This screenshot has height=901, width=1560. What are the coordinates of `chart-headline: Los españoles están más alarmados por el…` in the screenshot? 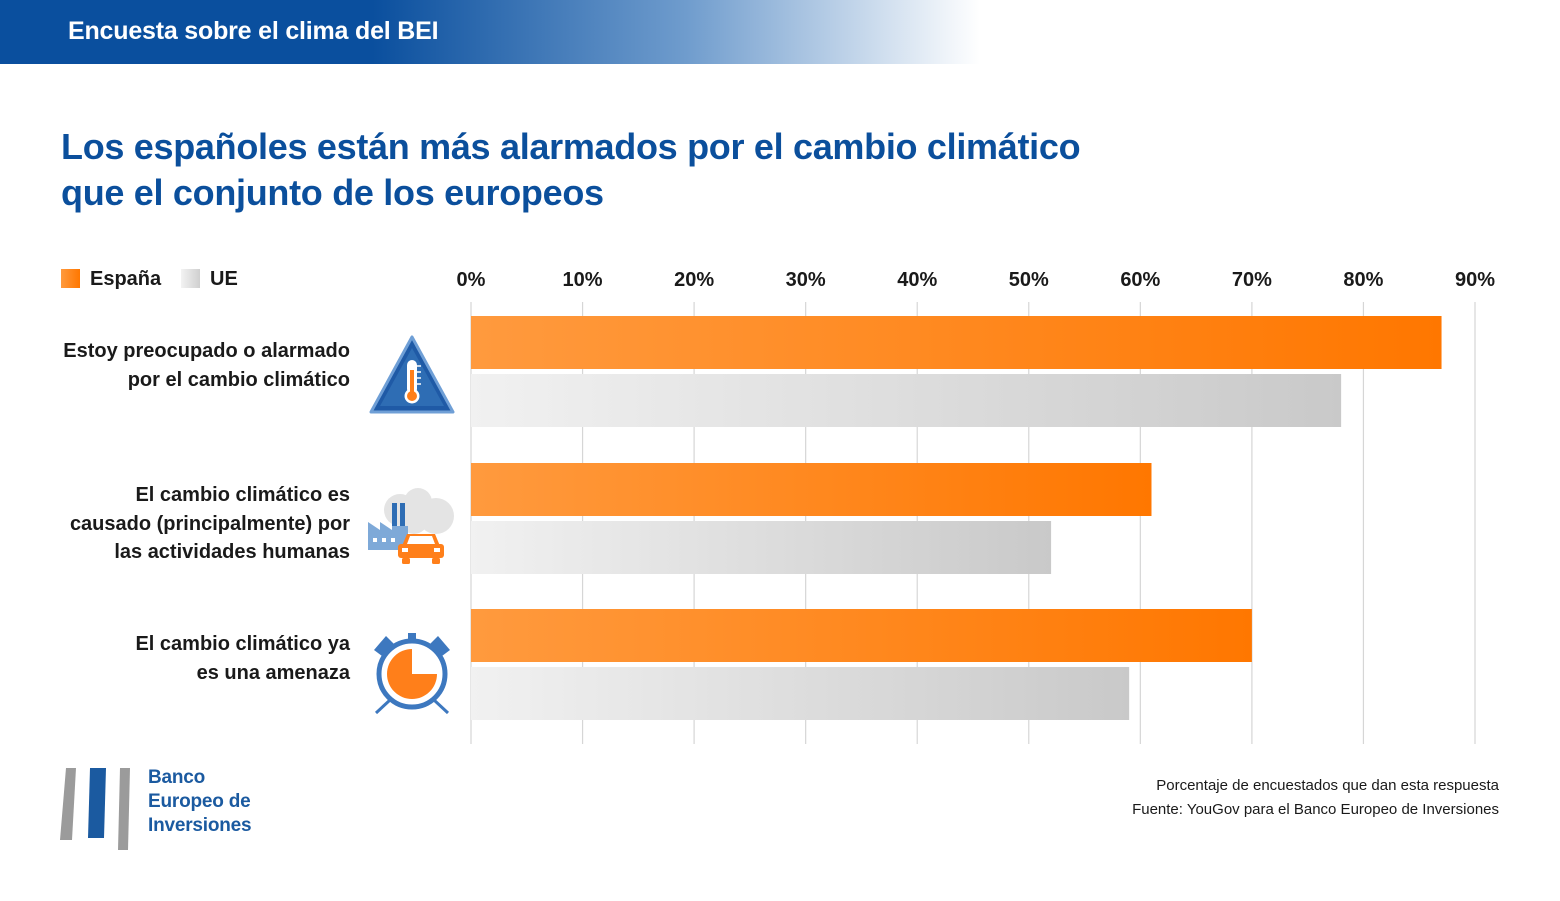 It's located at (611, 170).